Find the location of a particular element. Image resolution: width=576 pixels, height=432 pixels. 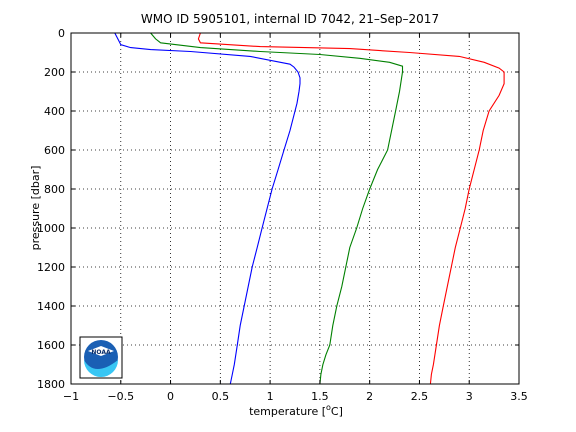

y-tick-label: 0 is located at coordinates (61, 33).